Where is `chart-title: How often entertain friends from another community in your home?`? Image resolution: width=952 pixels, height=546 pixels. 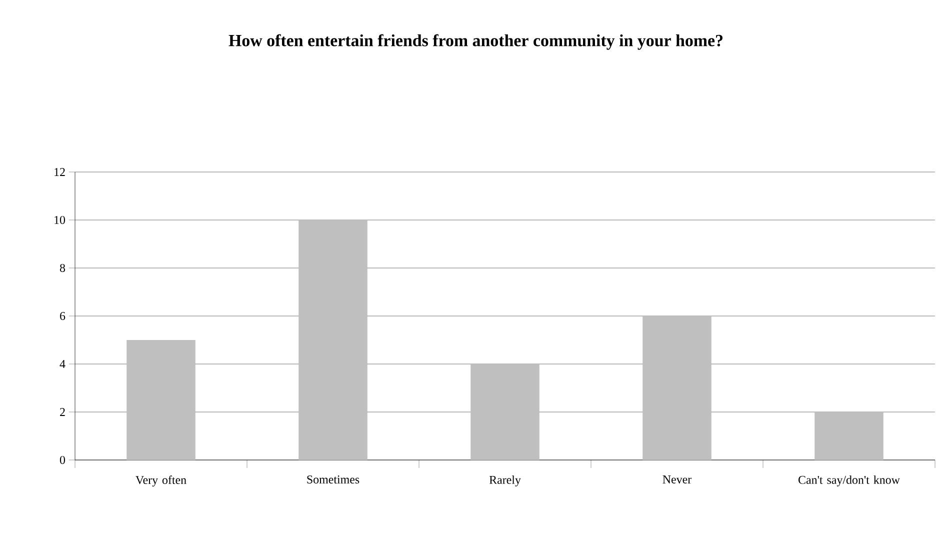
chart-title: How often entertain friends from another community in your home? is located at coordinates (475, 42).